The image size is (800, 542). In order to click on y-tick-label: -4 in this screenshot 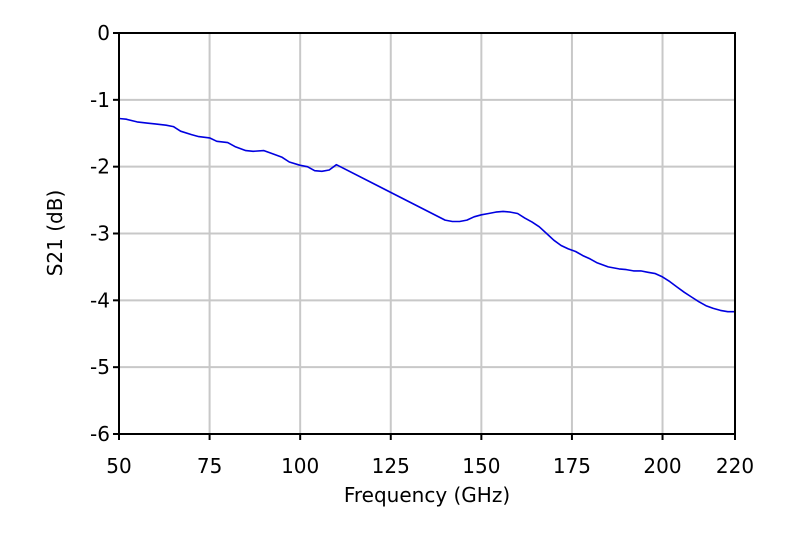, I will do `click(100, 300)`.